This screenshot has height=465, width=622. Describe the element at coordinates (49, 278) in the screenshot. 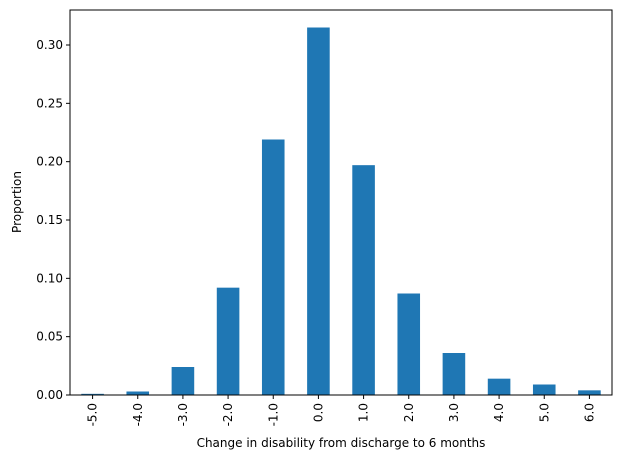

I see `y-tick-label: 0.10` at that location.